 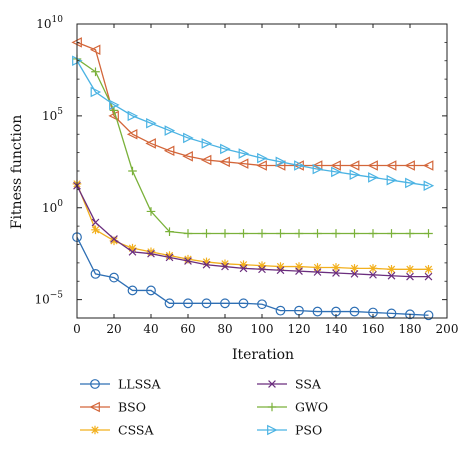 I want to click on legend-item-llssa: LLSSA, so click(x=121, y=384).